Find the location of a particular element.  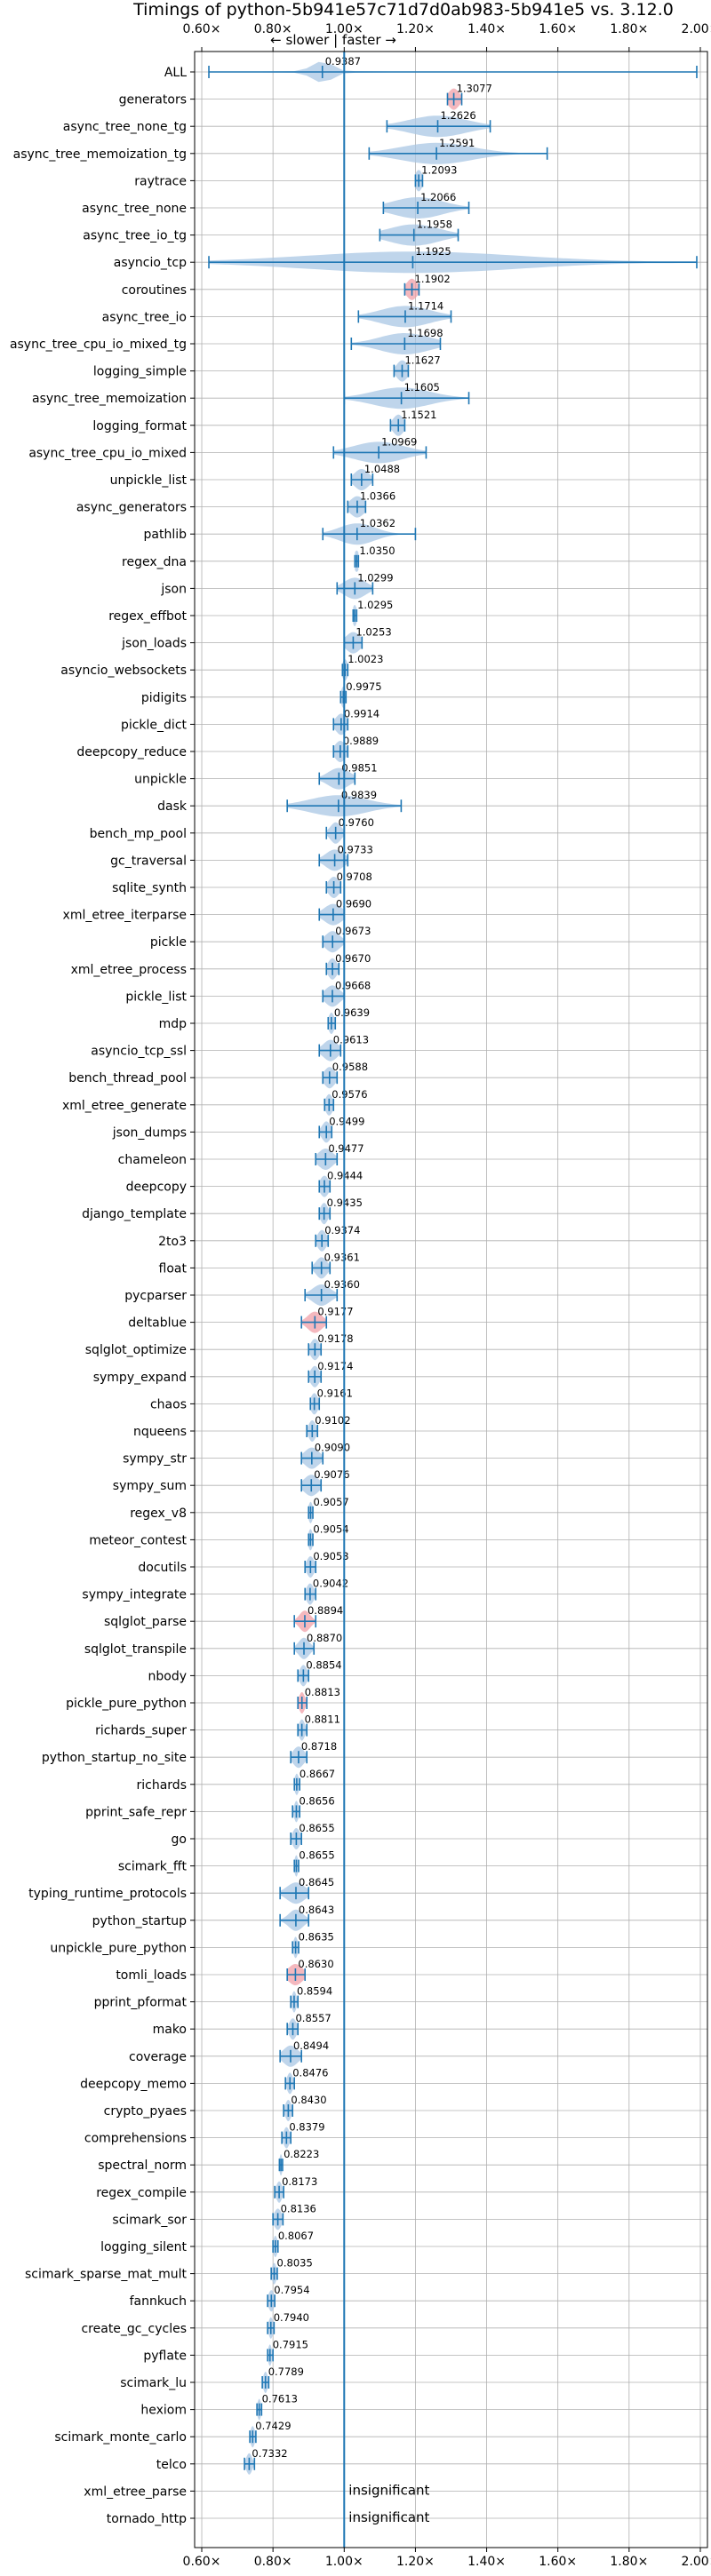

y-tick-label: dask is located at coordinates (172, 806).